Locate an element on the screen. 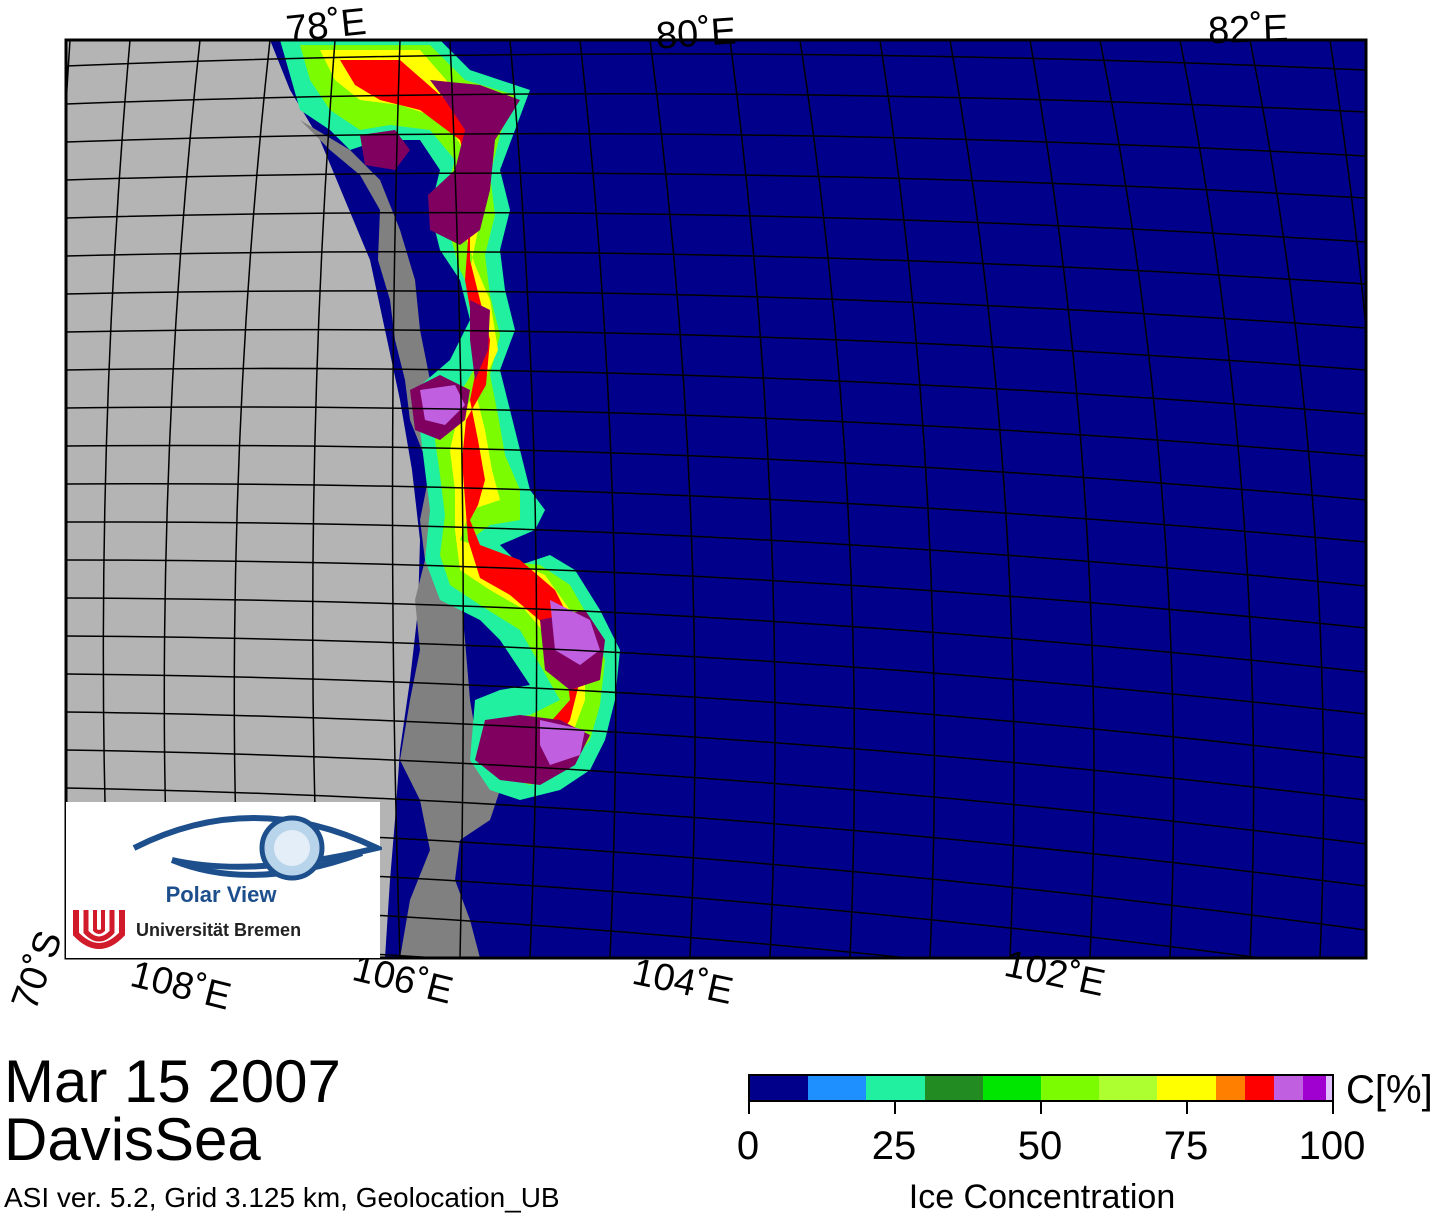 This screenshot has width=1441, height=1216. colorbar-unit: C[%] is located at coordinates (1389, 1090).